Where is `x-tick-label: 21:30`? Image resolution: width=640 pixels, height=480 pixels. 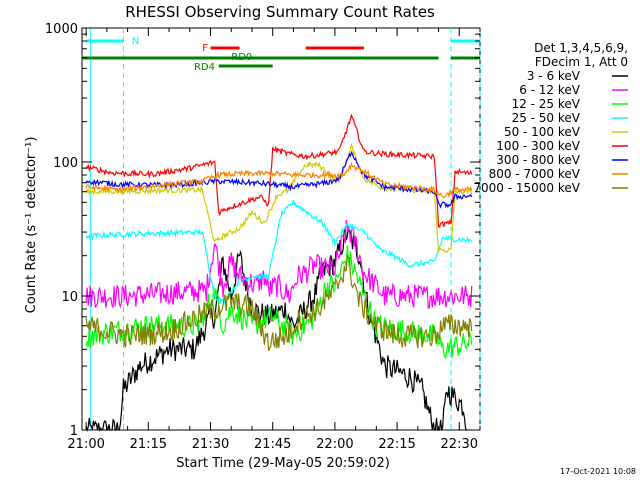
x-tick-label: 21:30 is located at coordinates (210, 444).